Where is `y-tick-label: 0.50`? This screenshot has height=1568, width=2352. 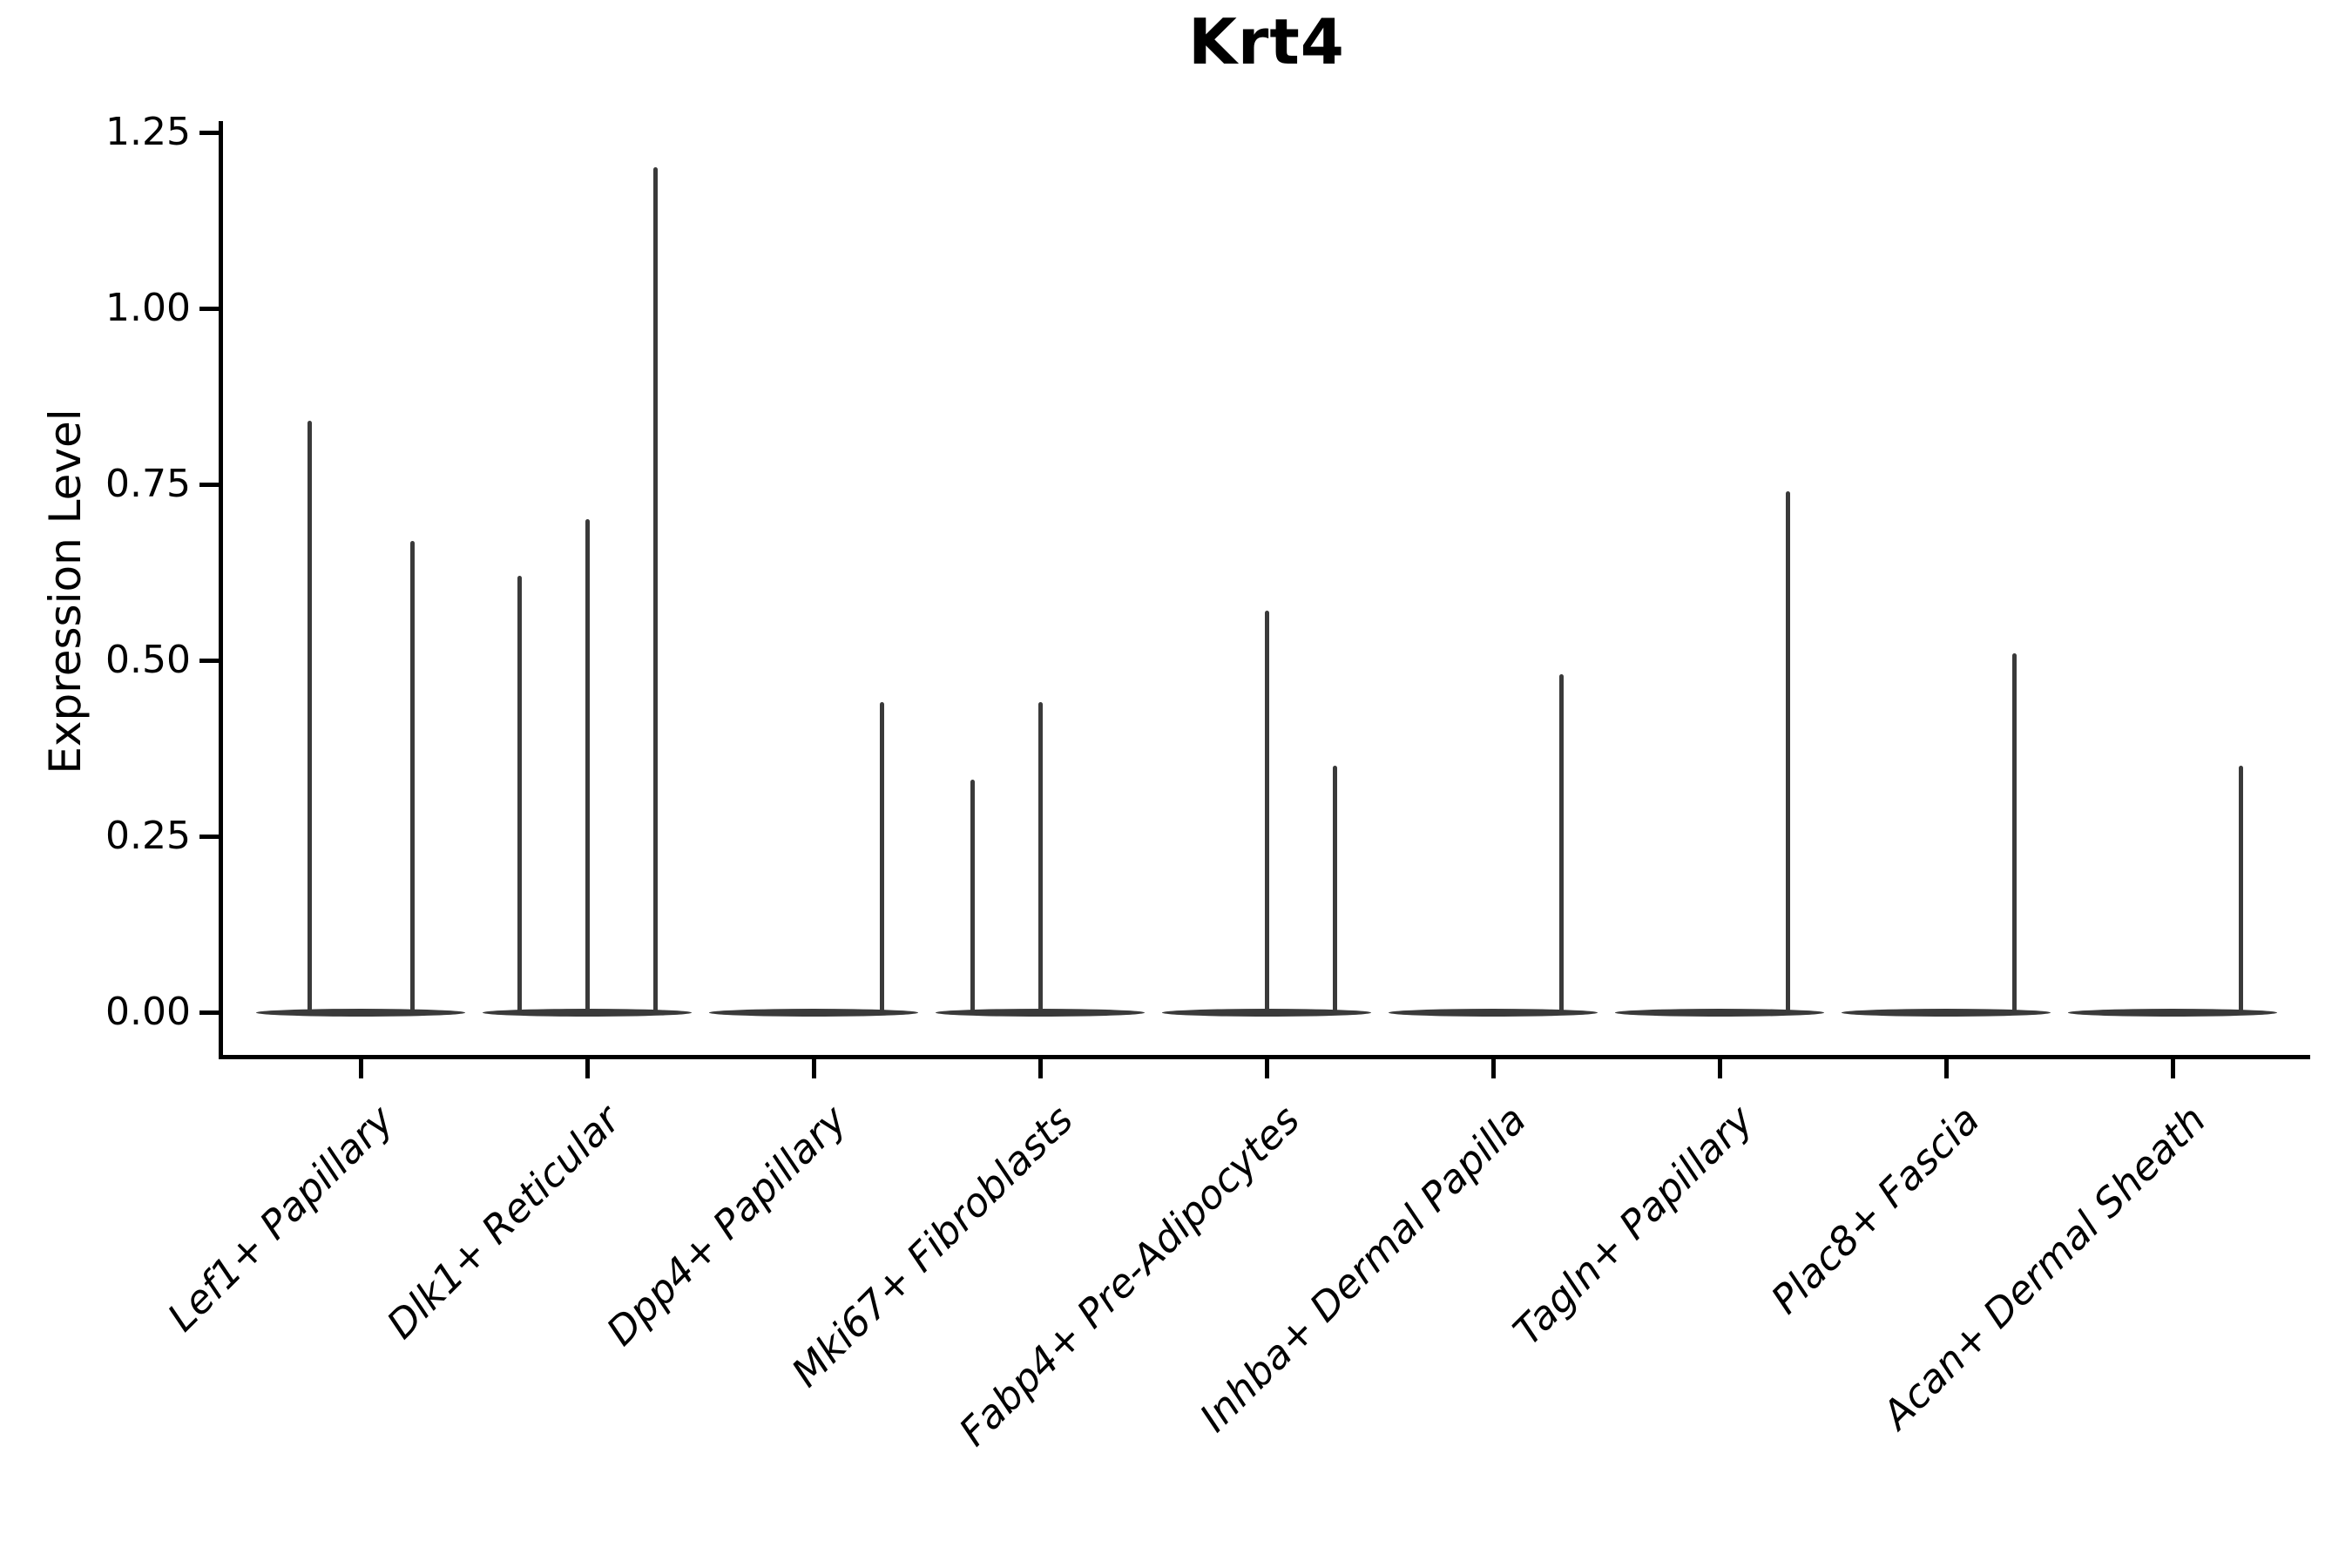
y-tick-label: 0.50 is located at coordinates (148, 660).